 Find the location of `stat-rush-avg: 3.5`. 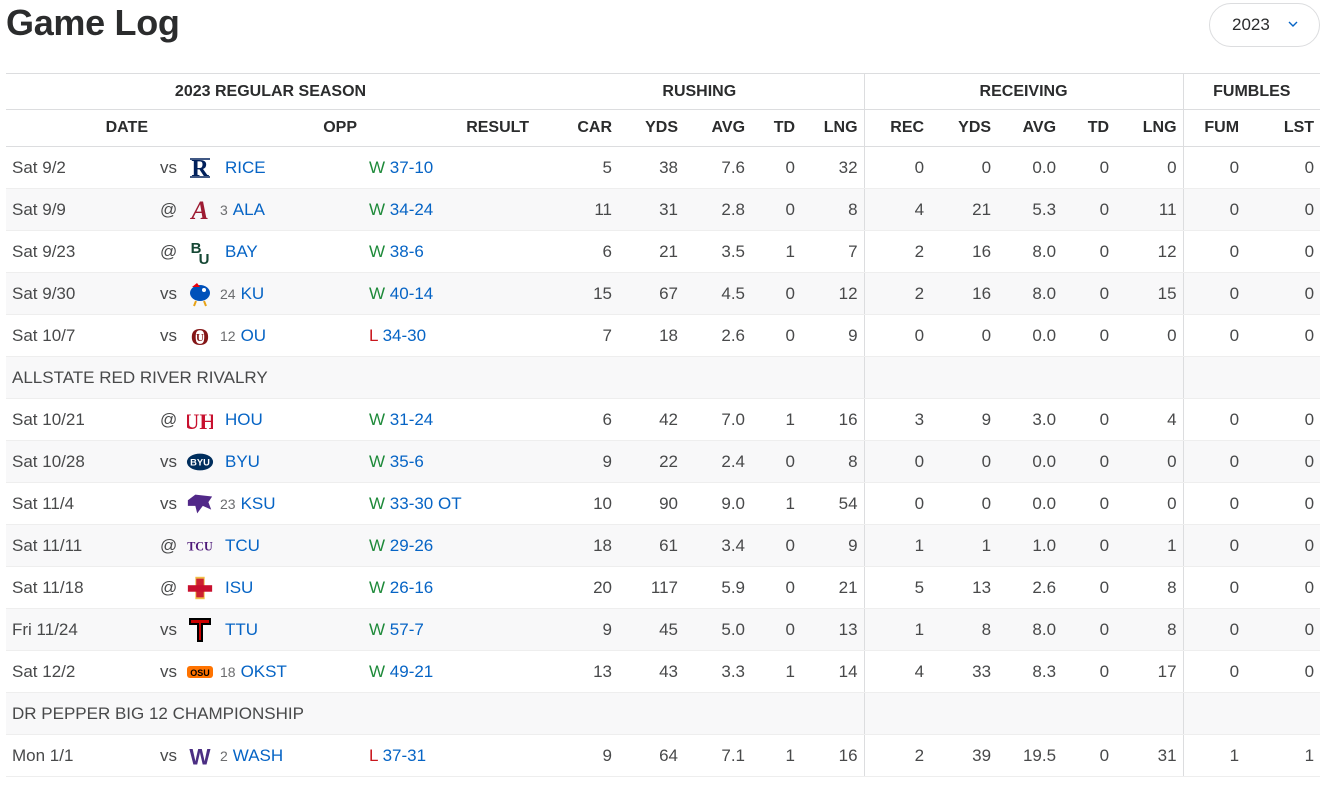

stat-rush-avg: 3.5 is located at coordinates (718, 251).